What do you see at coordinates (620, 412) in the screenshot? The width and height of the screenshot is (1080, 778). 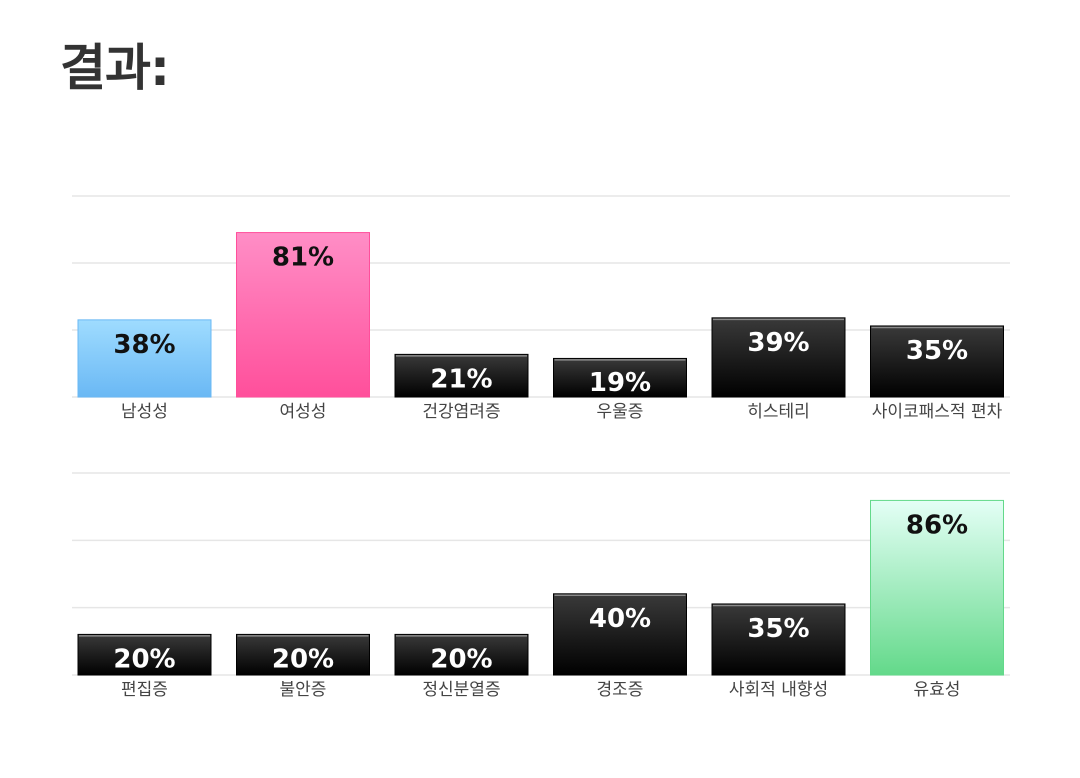 I see `category-label: 우울증` at bounding box center [620, 412].